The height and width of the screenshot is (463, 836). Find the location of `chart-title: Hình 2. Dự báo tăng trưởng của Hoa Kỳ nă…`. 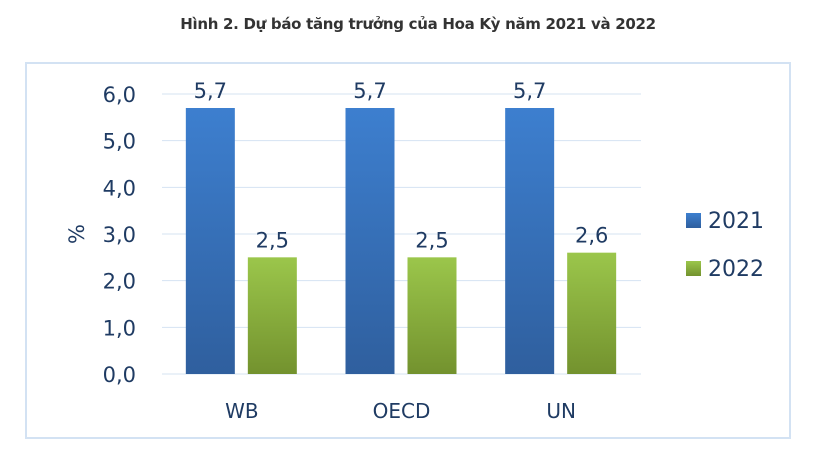

chart-title: Hình 2. Dự báo tăng trưởng của Hoa Kỳ nă… is located at coordinates (418, 24).